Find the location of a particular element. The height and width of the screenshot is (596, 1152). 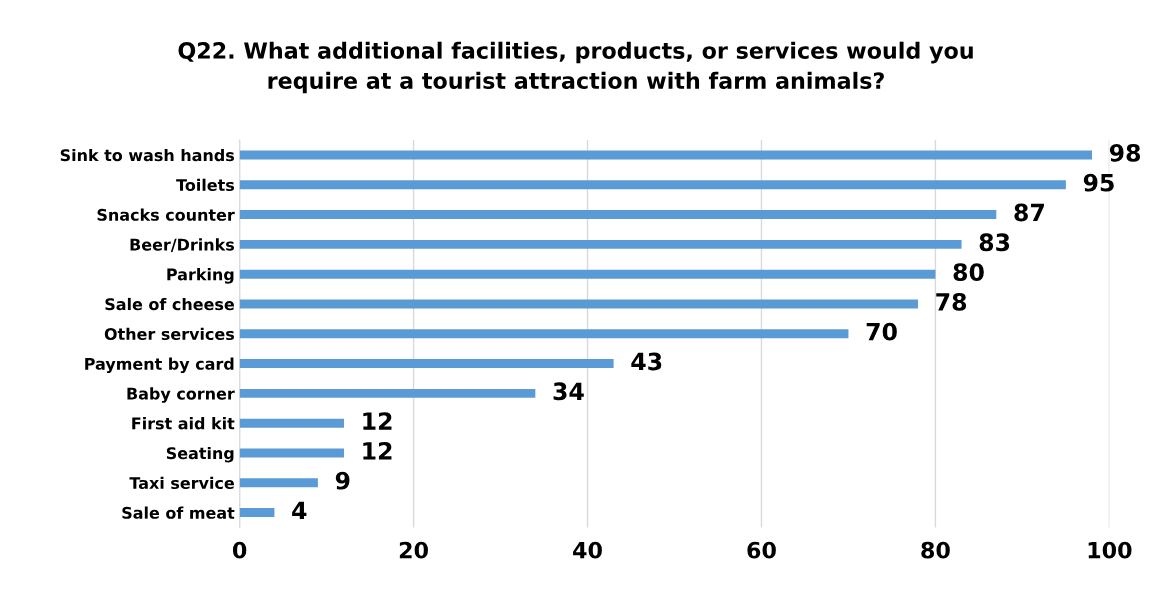

y-tick-label: Parking is located at coordinates (200, 276).